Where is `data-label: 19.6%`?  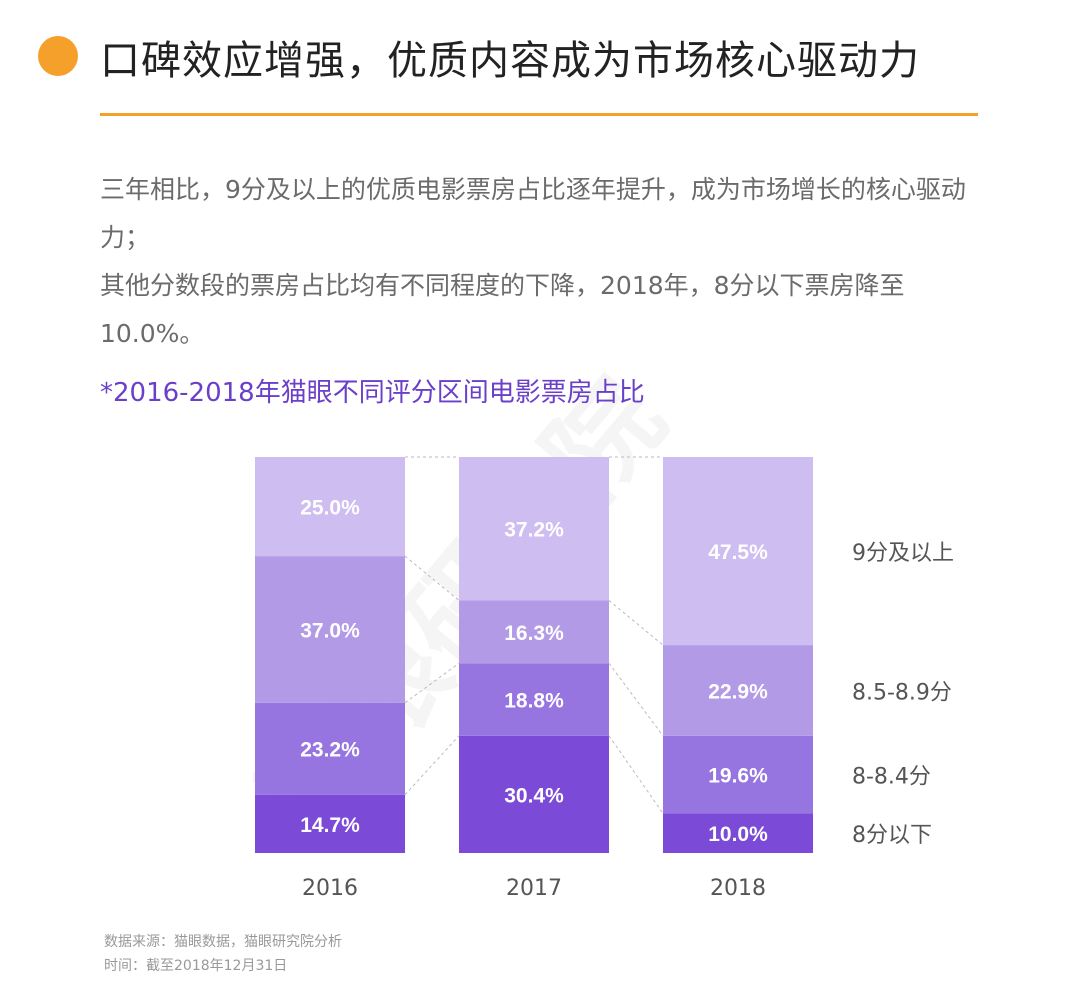
data-label: 19.6% is located at coordinates (738, 776).